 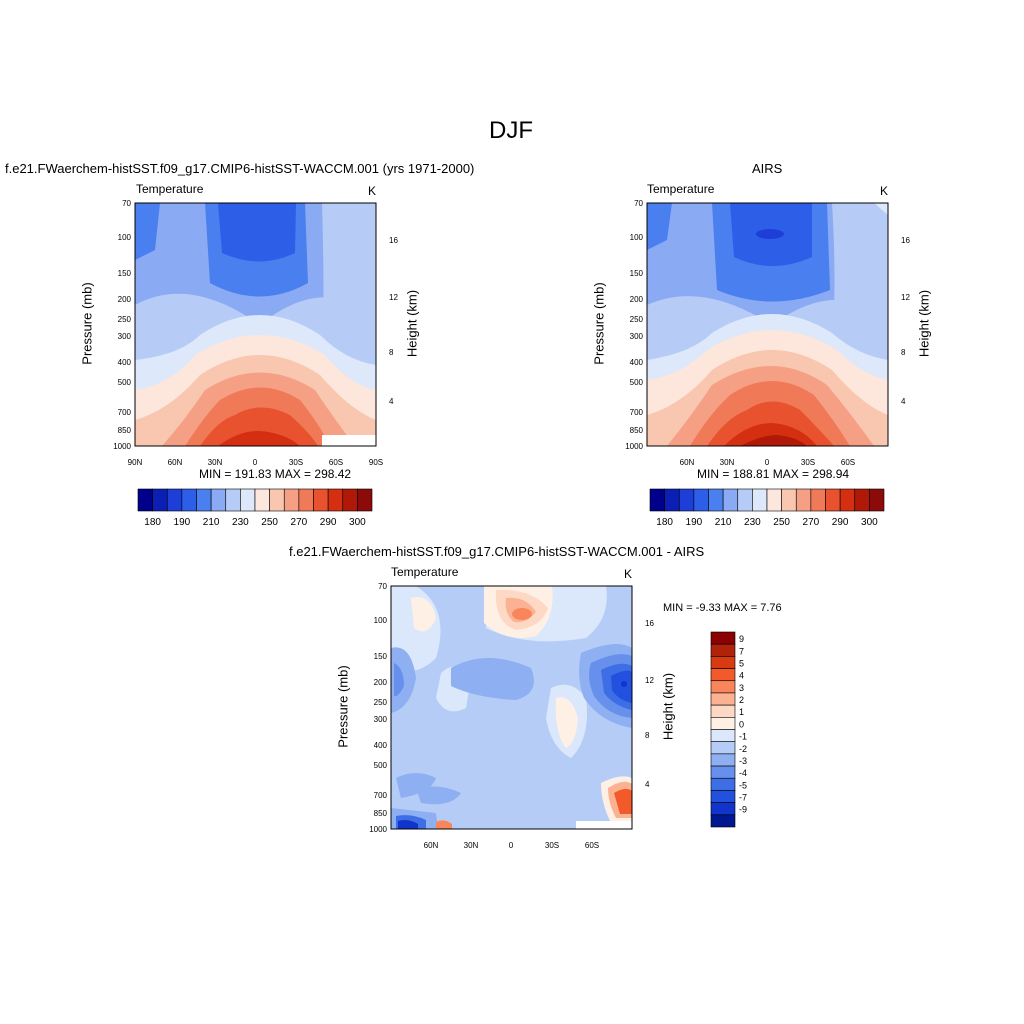 What do you see at coordinates (637, 299) in the screenshot?
I see `panel2-ytick: 200` at bounding box center [637, 299].